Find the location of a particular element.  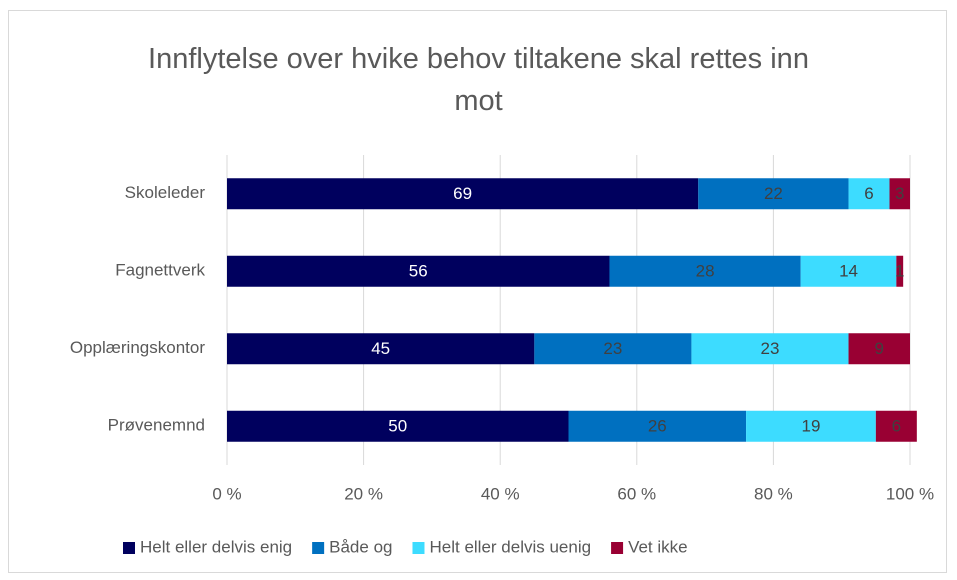

data-label: 50 is located at coordinates (397, 426).